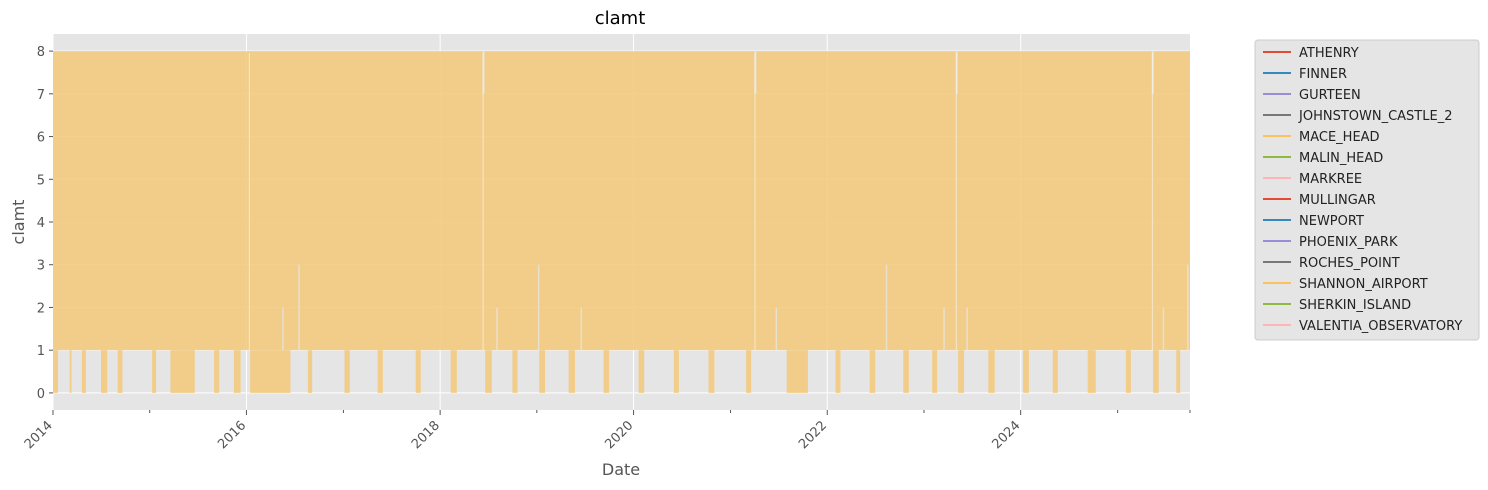 Image resolution: width=1488 pixels, height=490 pixels. What do you see at coordinates (1007, 435) in the screenshot?
I see `x-tick-label: 2024` at bounding box center [1007, 435].